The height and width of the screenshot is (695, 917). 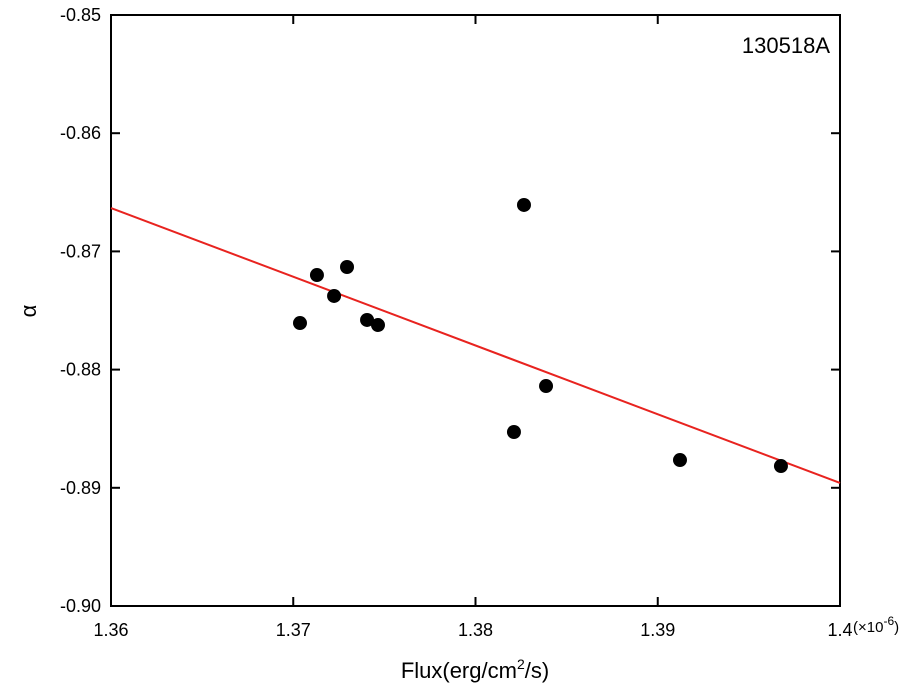 I want to click on annotation: 130518A, so click(x=786, y=45).